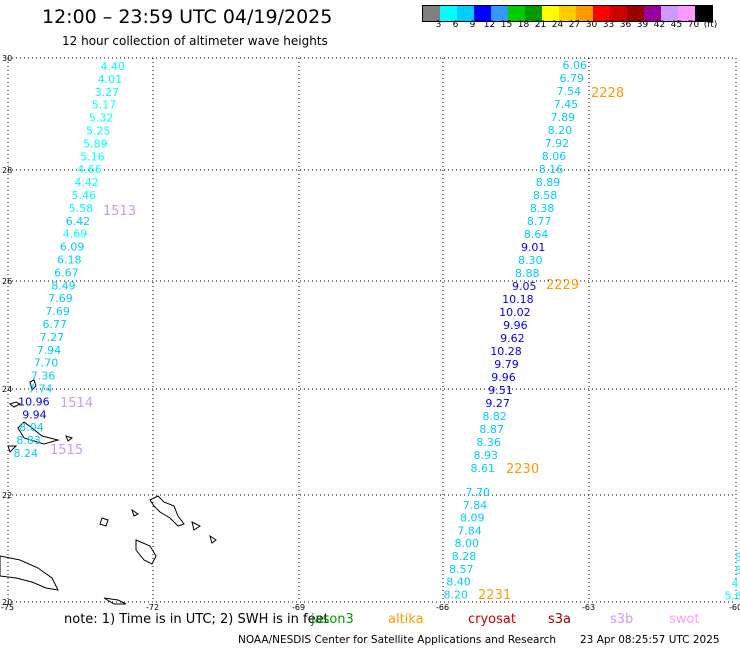  What do you see at coordinates (464, 556) in the screenshot?
I see `wave-height-value: 8.28` at bounding box center [464, 556].